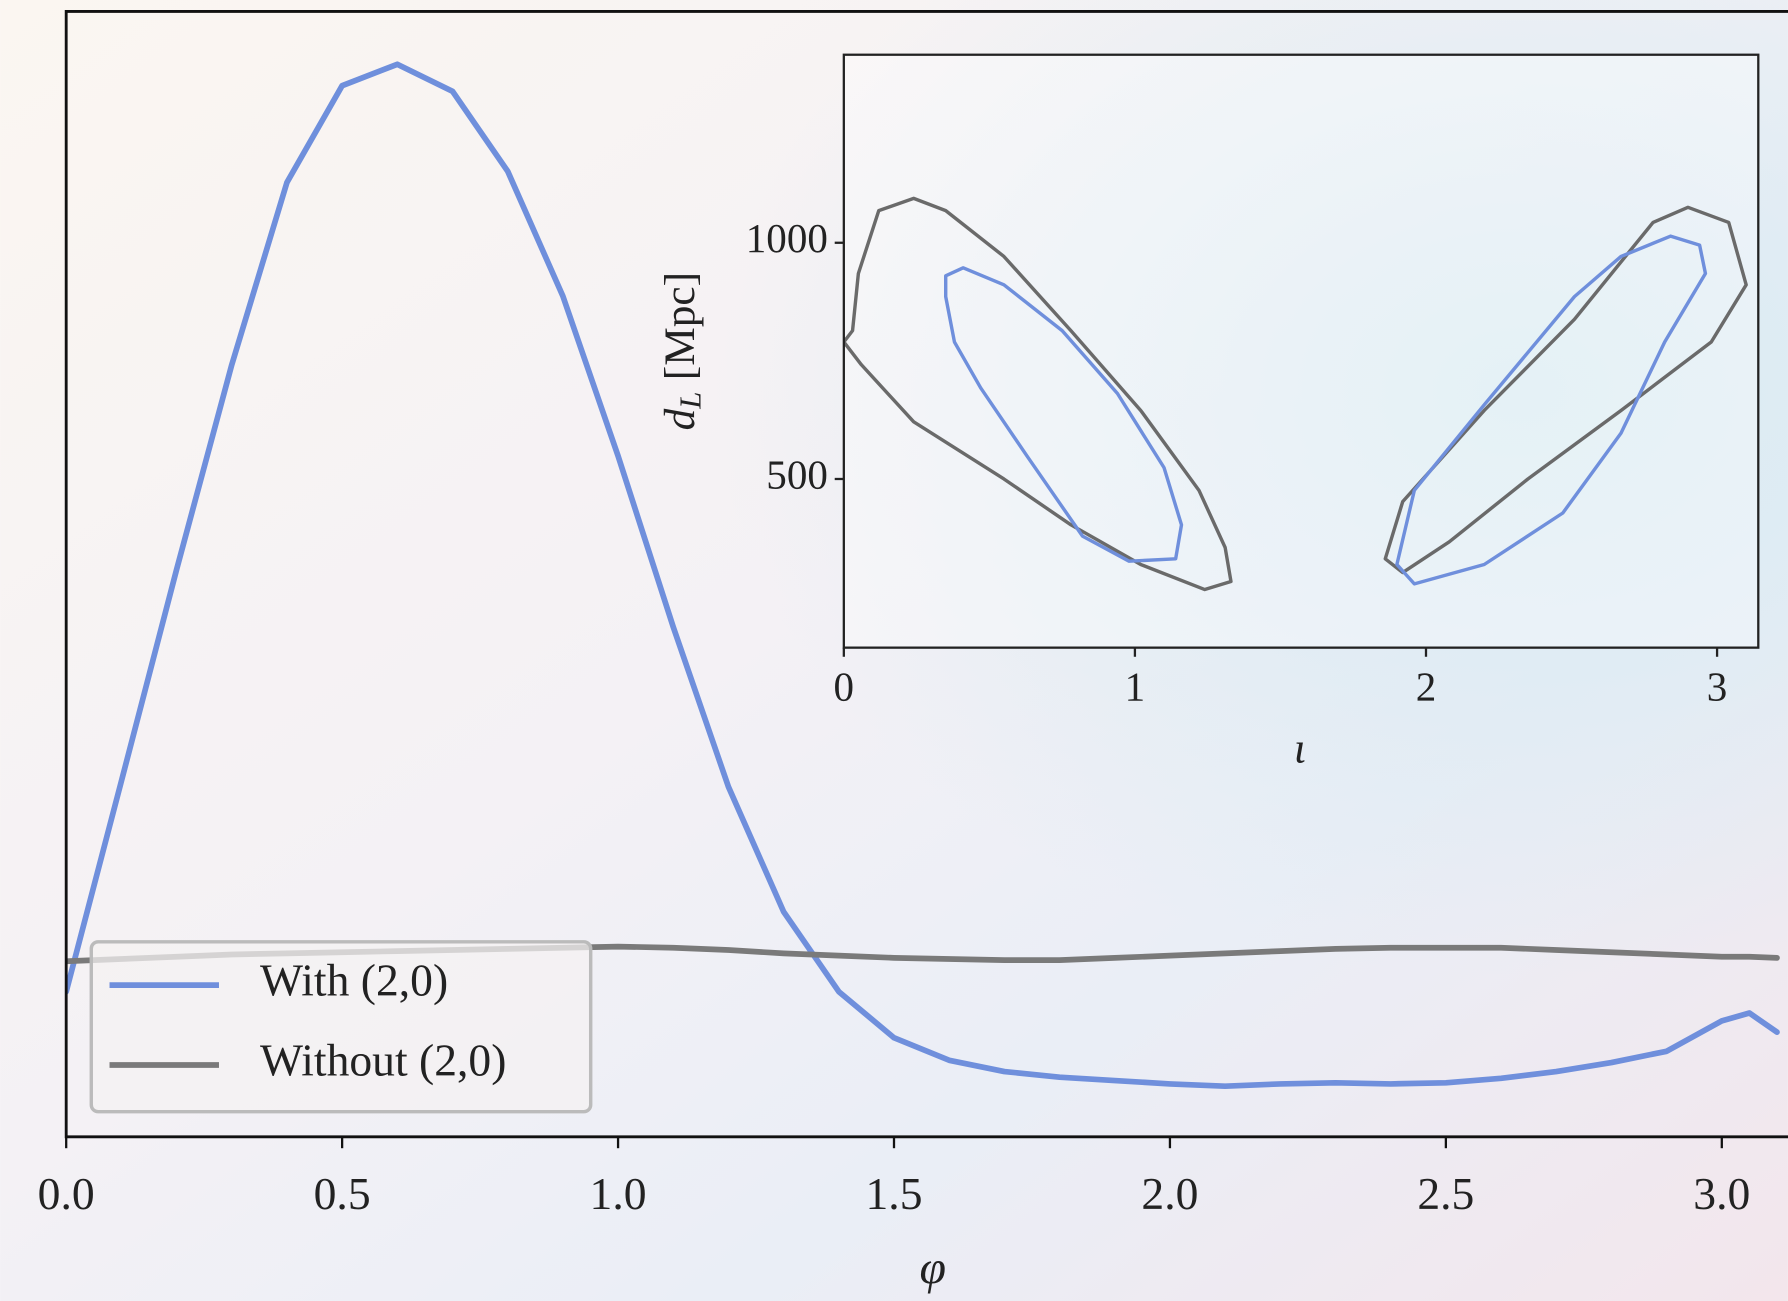  What do you see at coordinates (1135, 686) in the screenshot?
I see `inset-x-tick-label: 1` at bounding box center [1135, 686].